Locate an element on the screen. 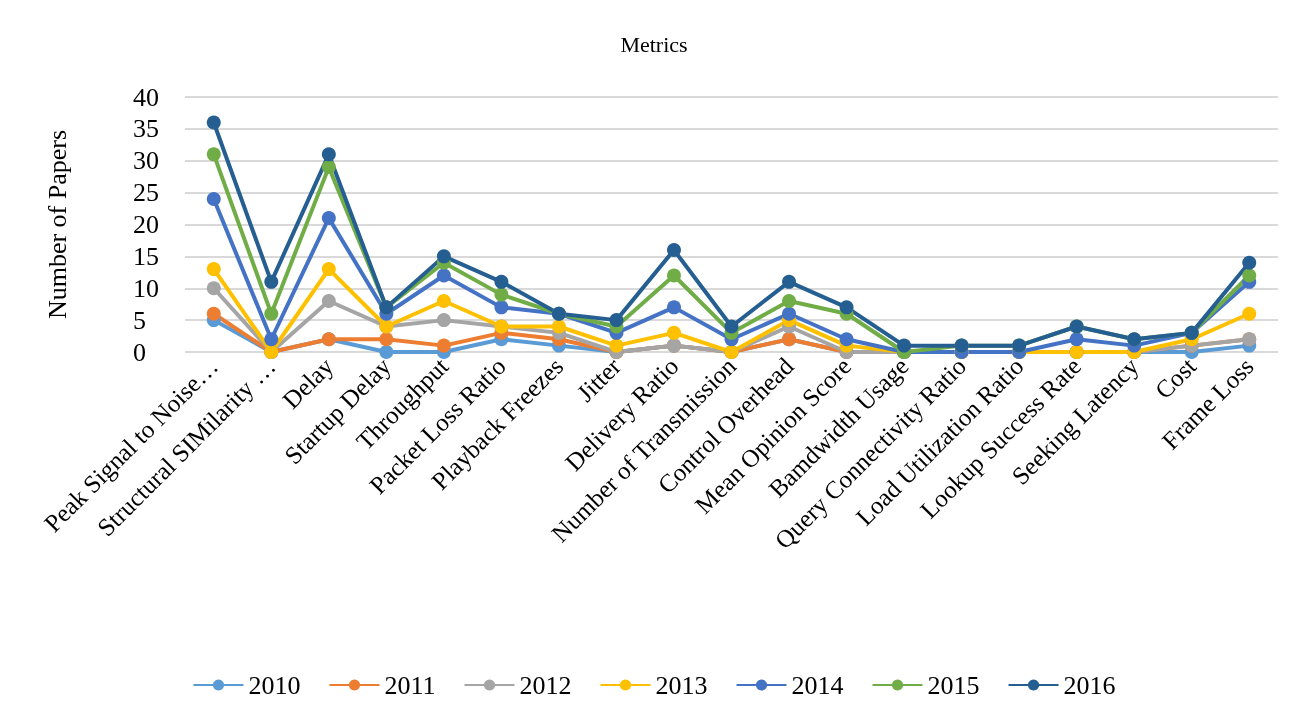 This screenshot has width=1308, height=711. y-tick-label: 40 is located at coordinates (146, 97).